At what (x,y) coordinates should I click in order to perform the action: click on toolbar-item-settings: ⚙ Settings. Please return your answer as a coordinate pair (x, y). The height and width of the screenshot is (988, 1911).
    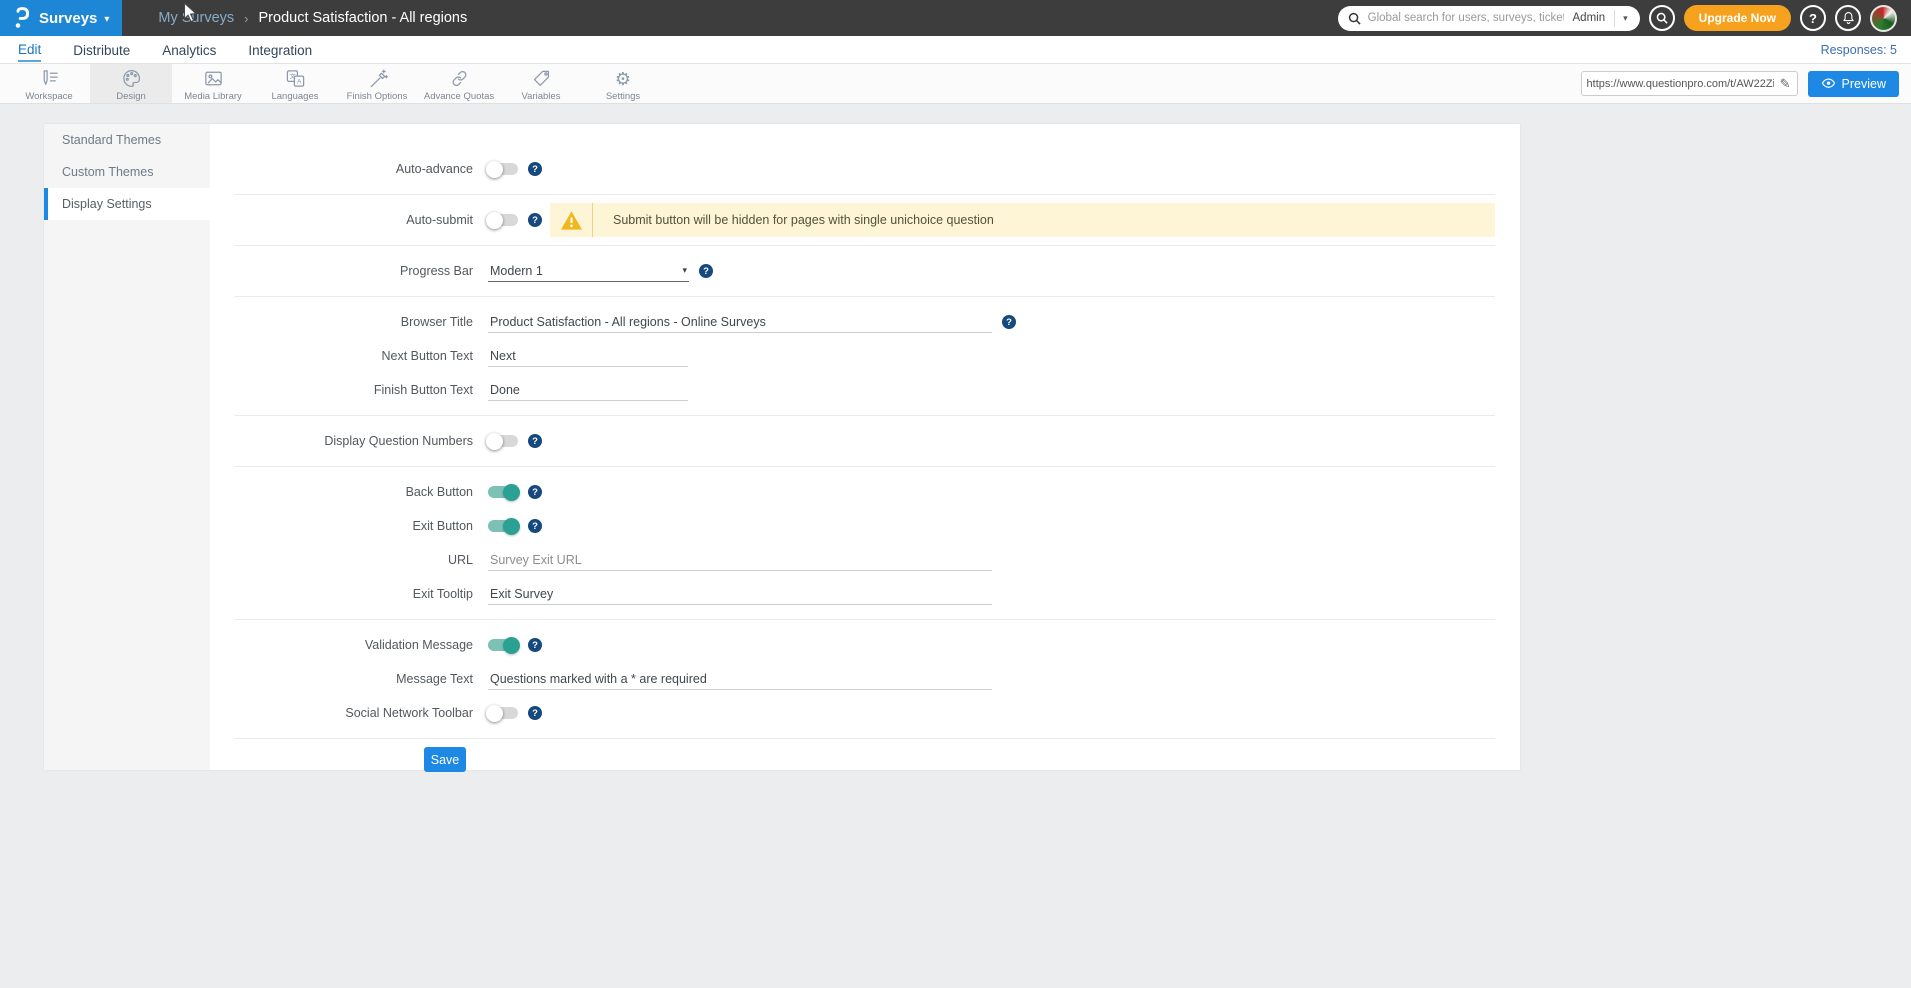
    Looking at the image, I should click on (623, 85).